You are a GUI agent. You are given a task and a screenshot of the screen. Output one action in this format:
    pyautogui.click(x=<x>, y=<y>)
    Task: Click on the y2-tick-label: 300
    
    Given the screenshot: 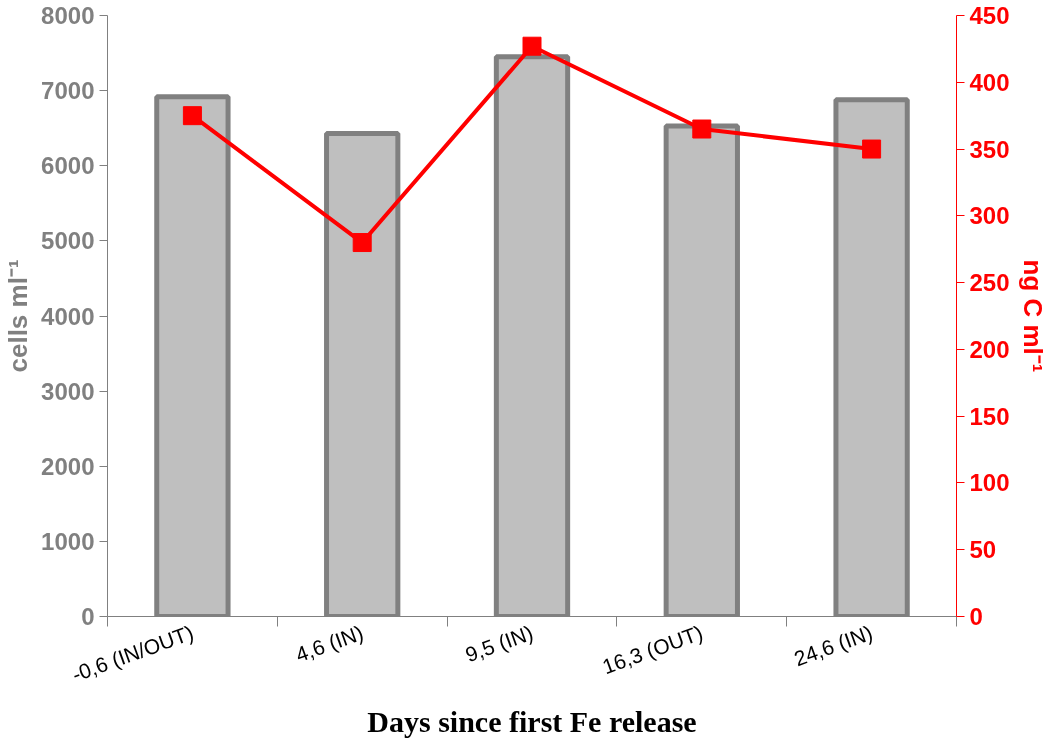 What is the action you would take?
    pyautogui.click(x=989, y=216)
    